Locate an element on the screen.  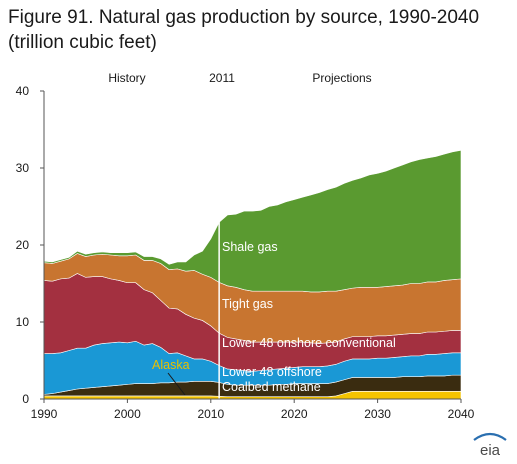
x-tick-label: 1990 is located at coordinates (44, 414).